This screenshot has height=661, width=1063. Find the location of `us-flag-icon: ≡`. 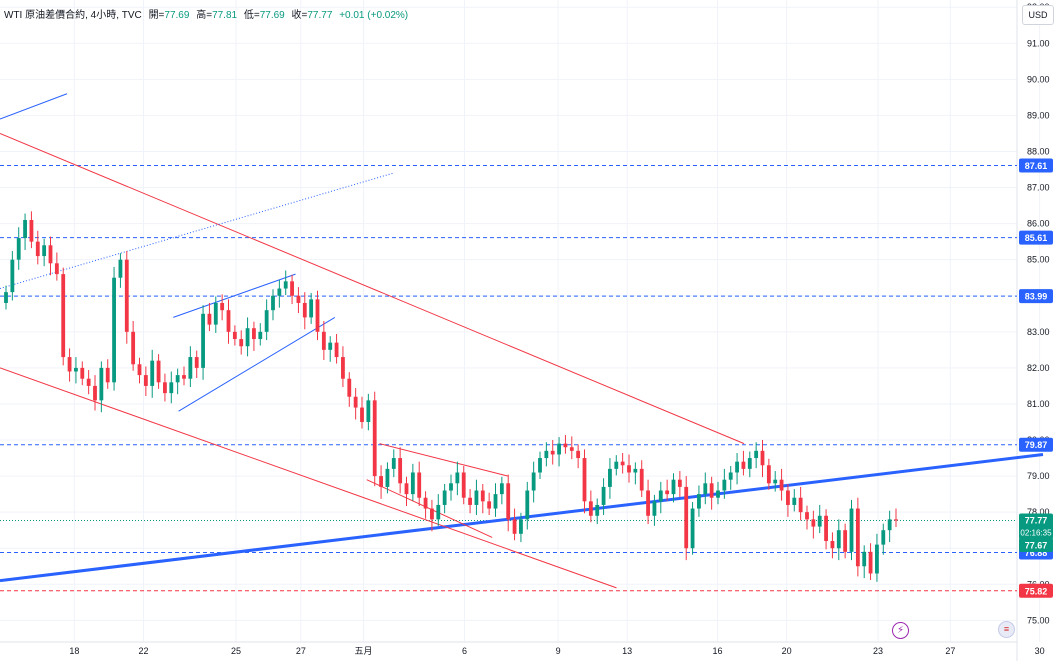

us-flag-icon: ≡ is located at coordinates (1006, 629).